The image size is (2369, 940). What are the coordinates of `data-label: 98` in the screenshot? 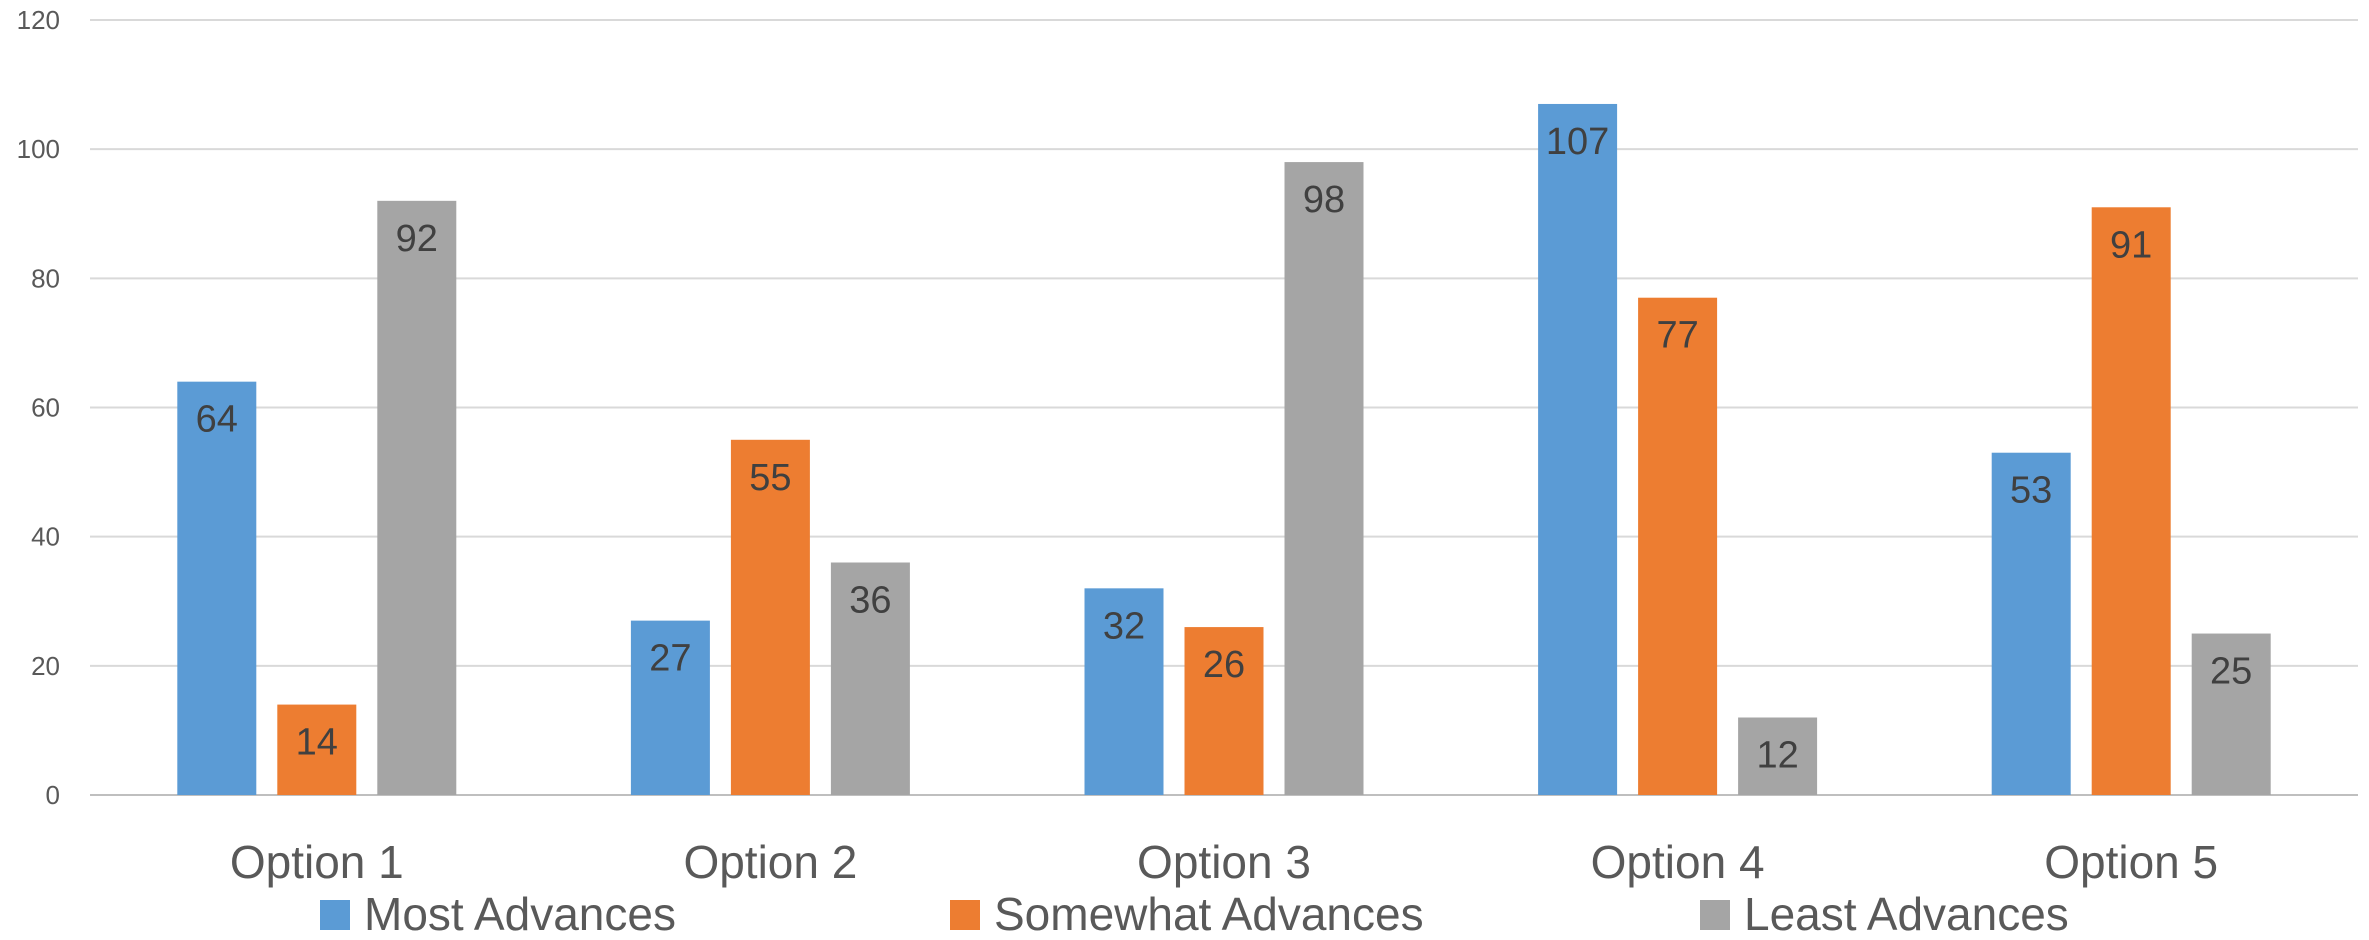 It's located at (1324, 200).